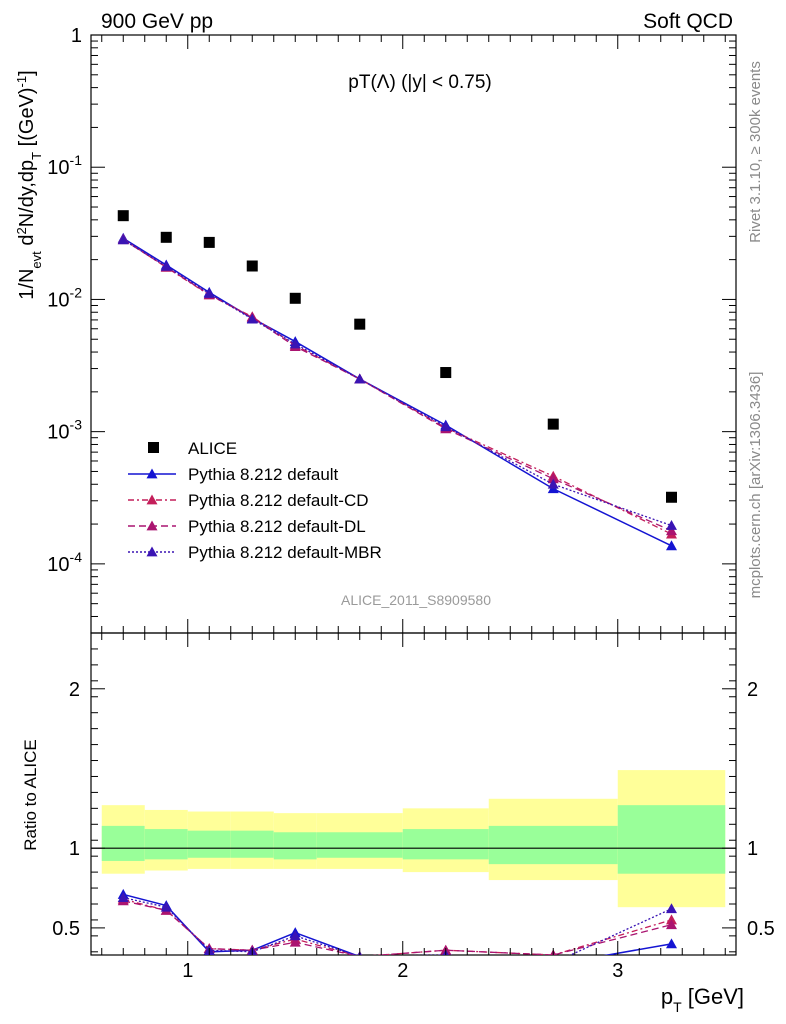 Image resolution: width=786 pixels, height=1024 pixels. I want to click on x-tick-label: 3, so click(617, 971).